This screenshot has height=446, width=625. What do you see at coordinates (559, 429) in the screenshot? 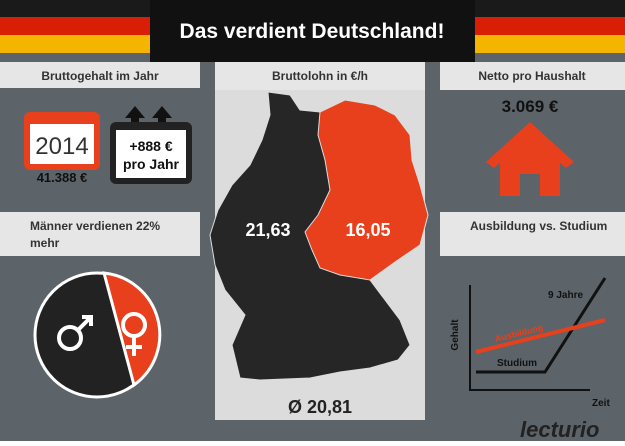
I see `logo: lecturio` at bounding box center [559, 429].